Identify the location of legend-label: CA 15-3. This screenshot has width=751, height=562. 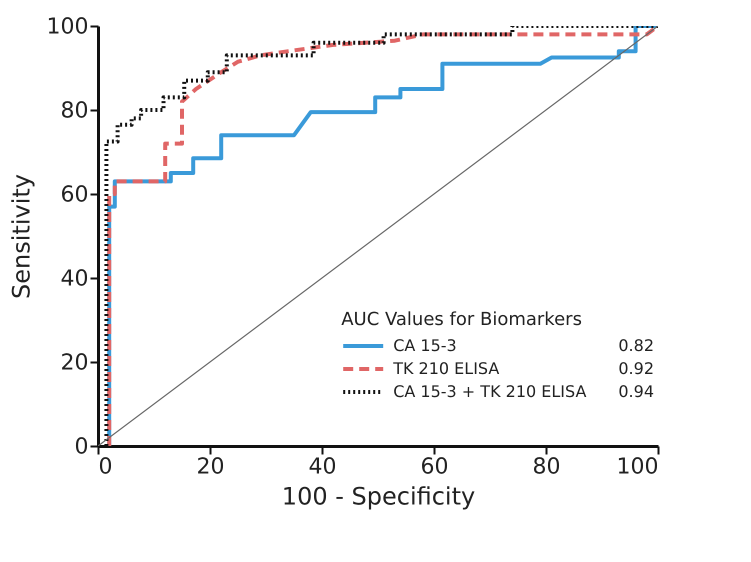
(425, 345).